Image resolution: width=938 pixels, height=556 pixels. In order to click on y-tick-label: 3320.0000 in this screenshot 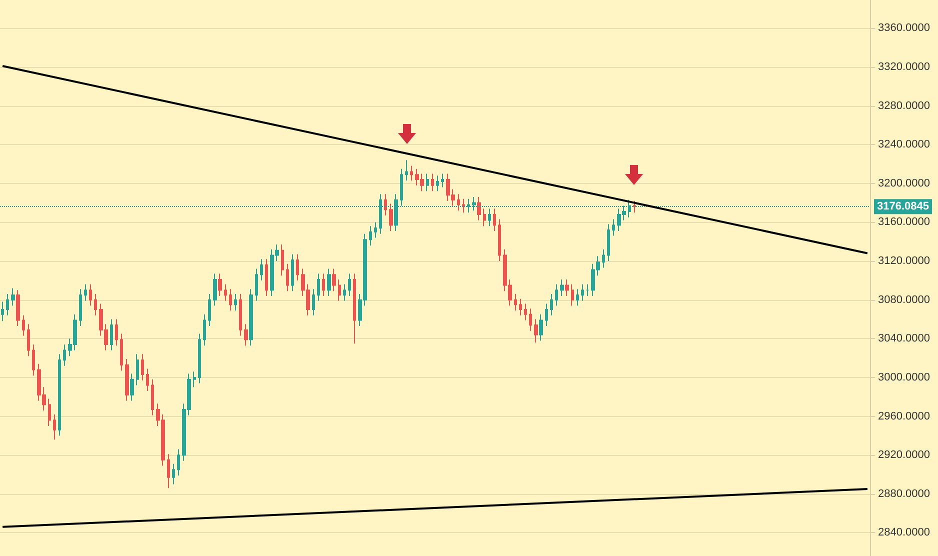, I will do `click(904, 66)`.